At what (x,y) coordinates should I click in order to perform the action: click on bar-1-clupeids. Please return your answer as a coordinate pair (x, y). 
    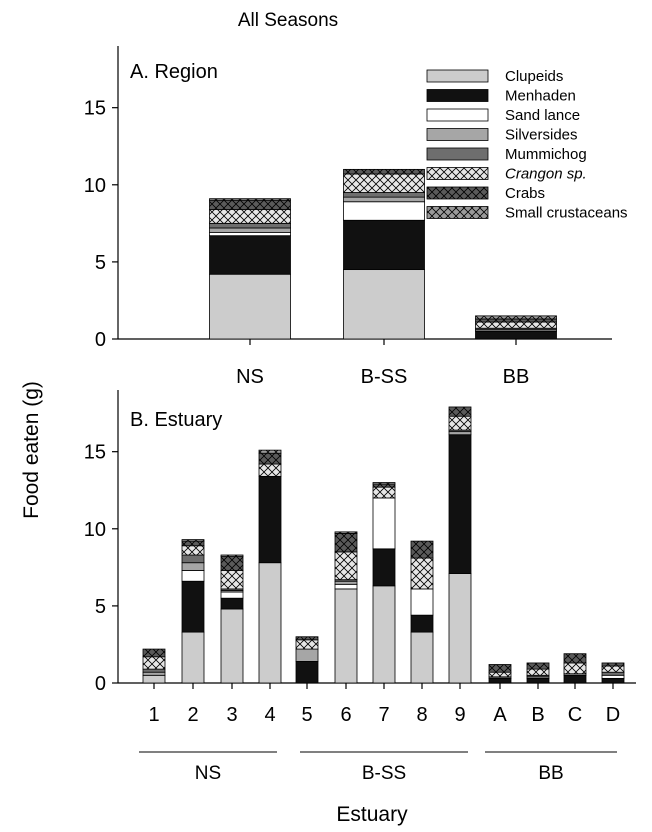
    Looking at the image, I should click on (154, 679).